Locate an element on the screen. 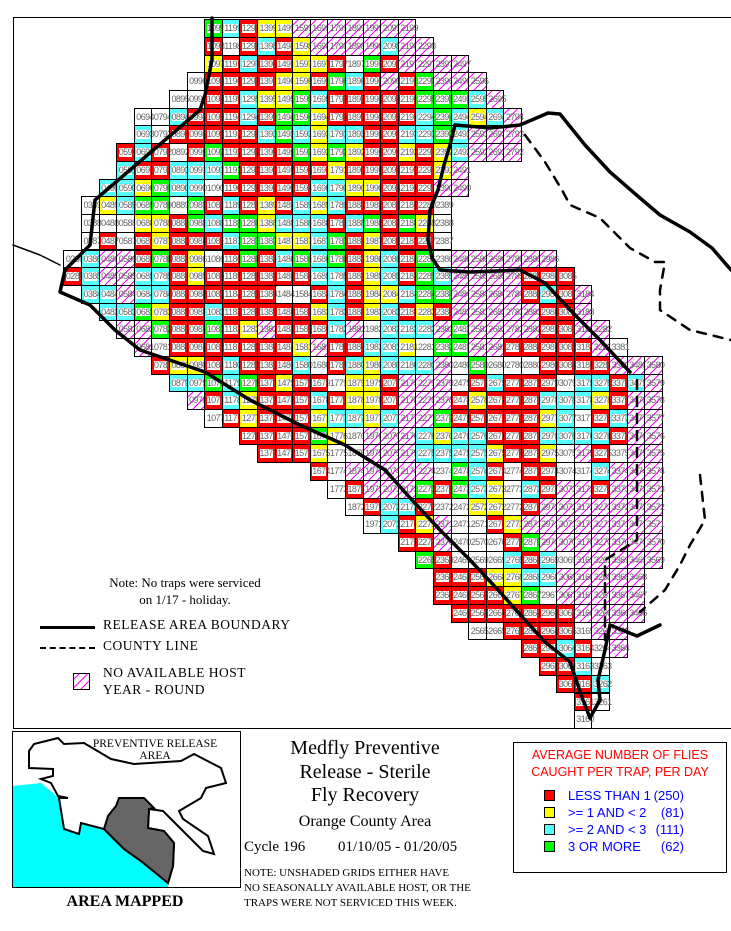  grid-cell-label: 0996 is located at coordinates (198, 81).